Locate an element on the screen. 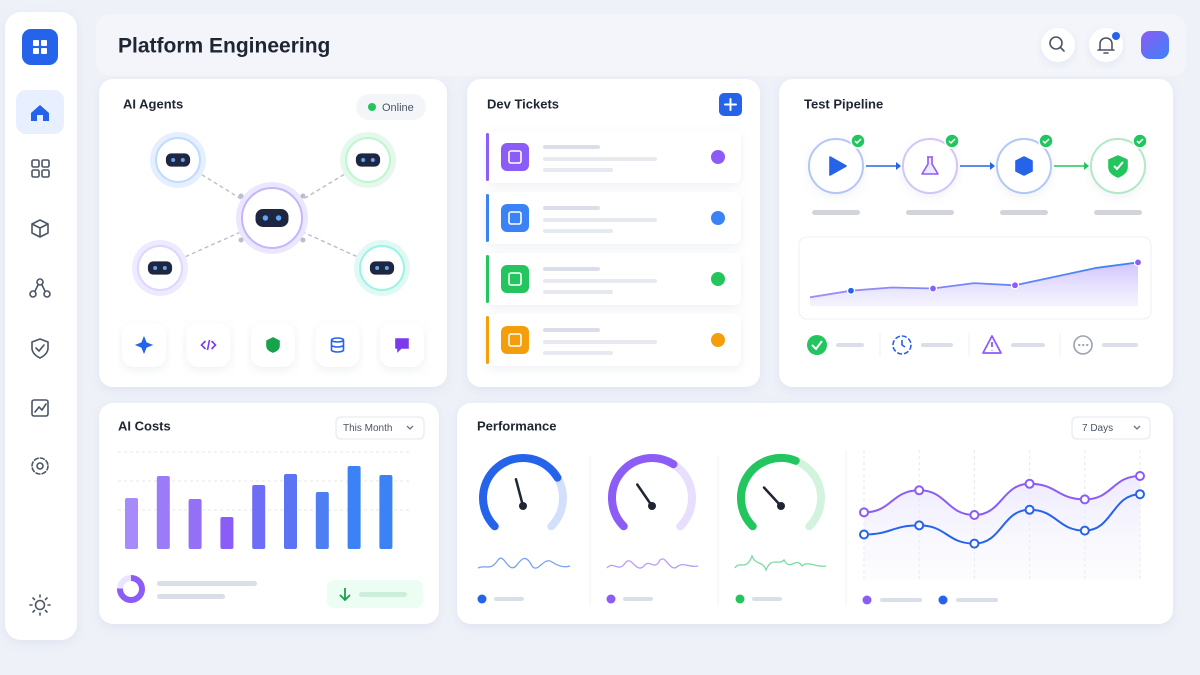 This screenshot has height=675, width=1200. nav-icons is located at coordinates (40, 387).